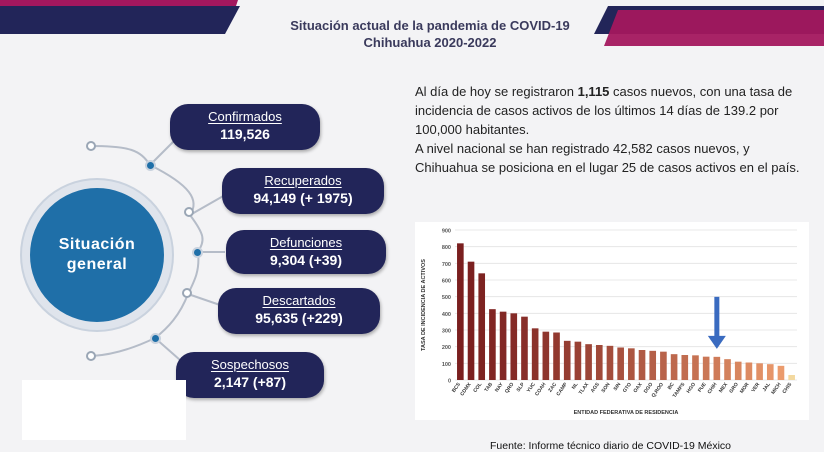  Describe the element at coordinates (791, 377) in the screenshot. I see `bar-chis` at that location.